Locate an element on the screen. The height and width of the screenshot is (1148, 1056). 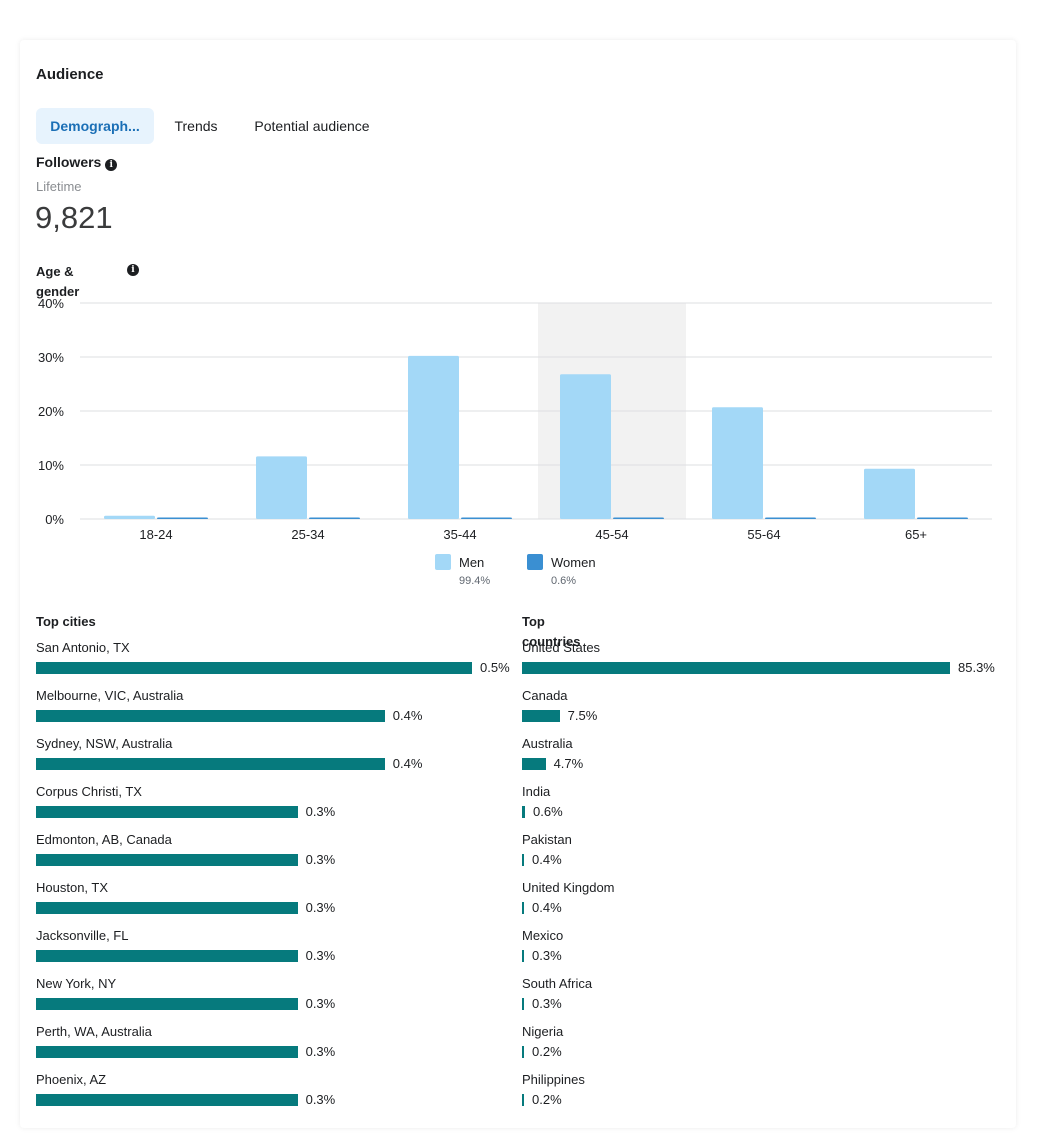
legend-pct-women: 0.6% is located at coordinates (564, 581).